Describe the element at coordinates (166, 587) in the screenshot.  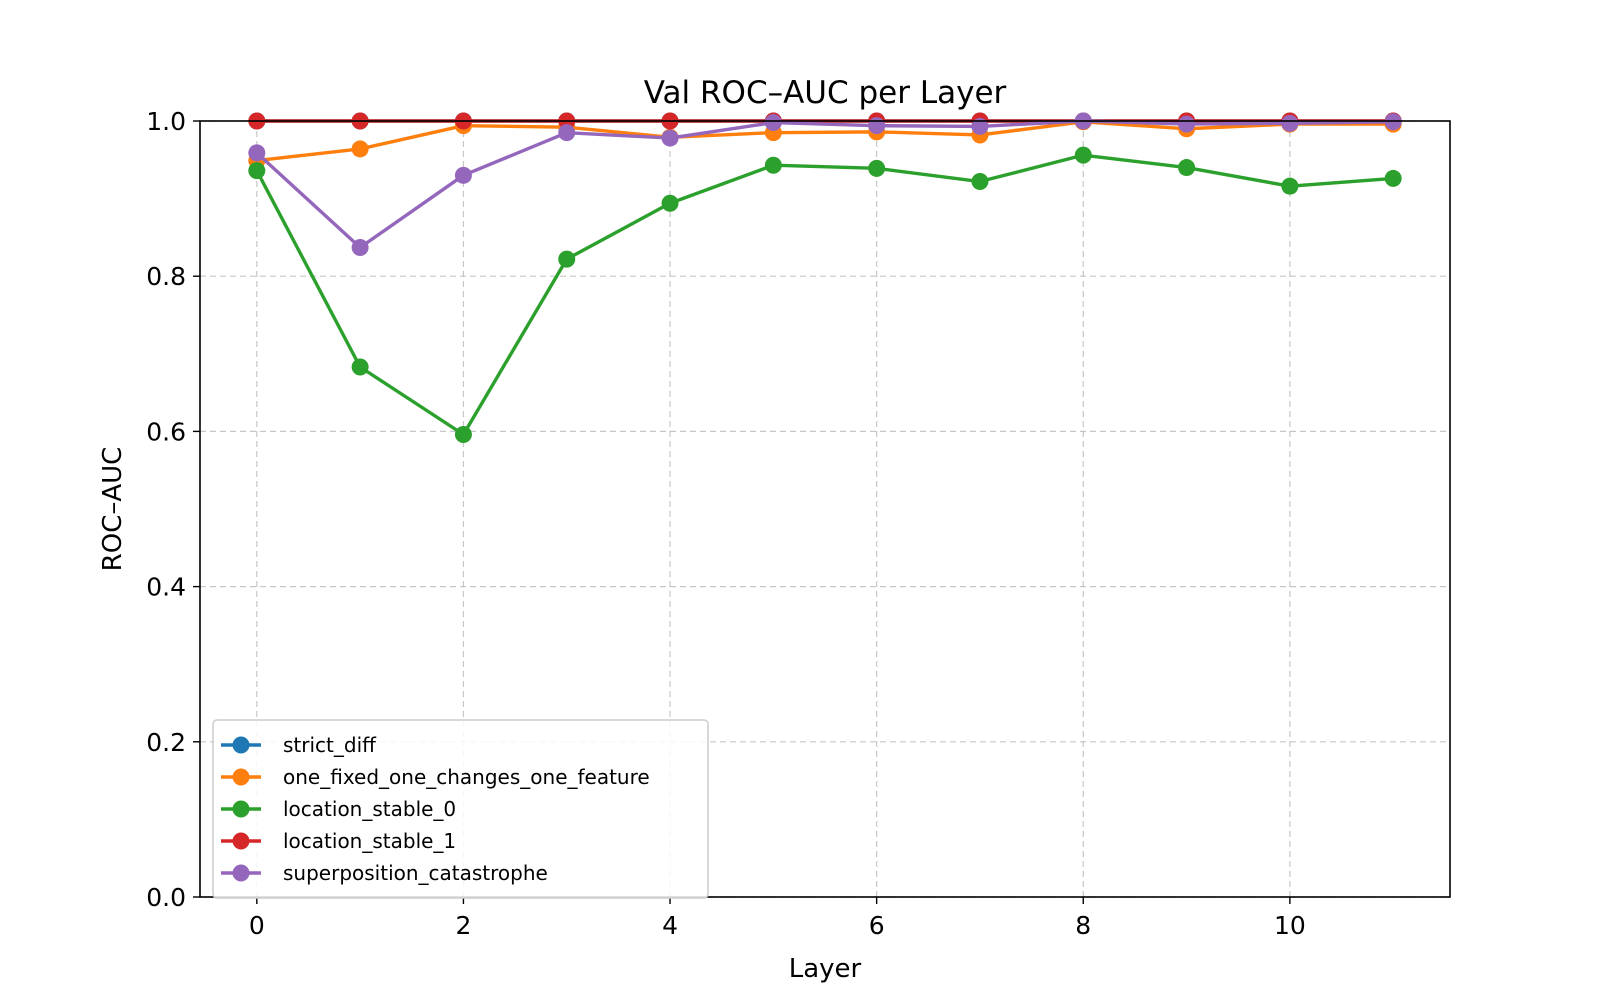
I see `y-tick-label: 0.4` at that location.